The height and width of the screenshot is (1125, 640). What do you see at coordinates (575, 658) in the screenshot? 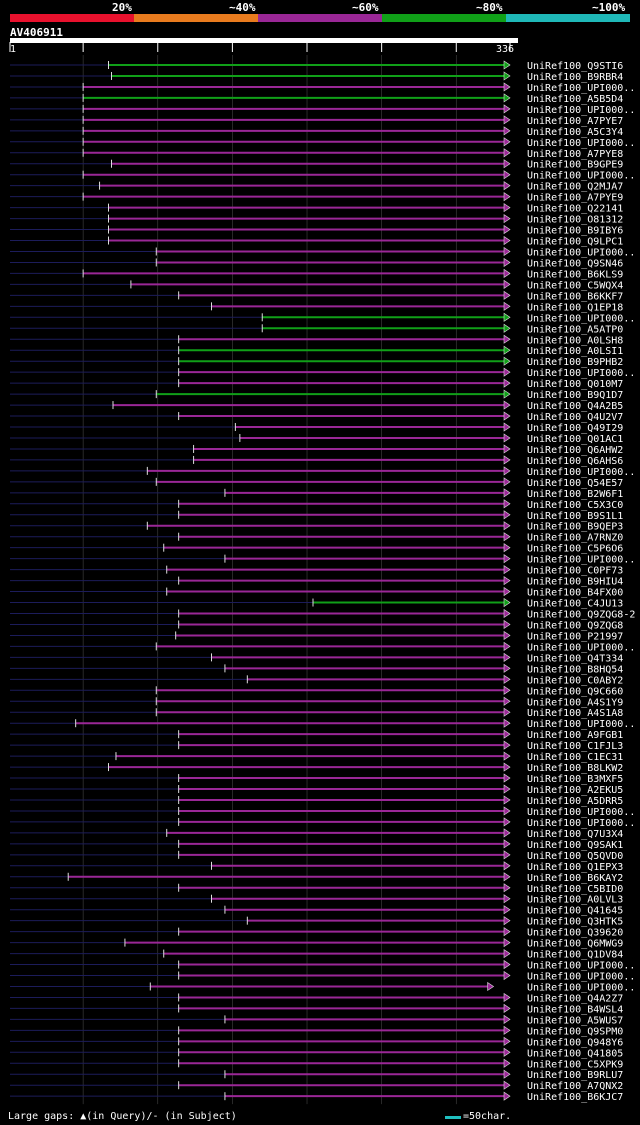
I see `hit-label: UniRef100_Q4T334` at bounding box center [575, 658].